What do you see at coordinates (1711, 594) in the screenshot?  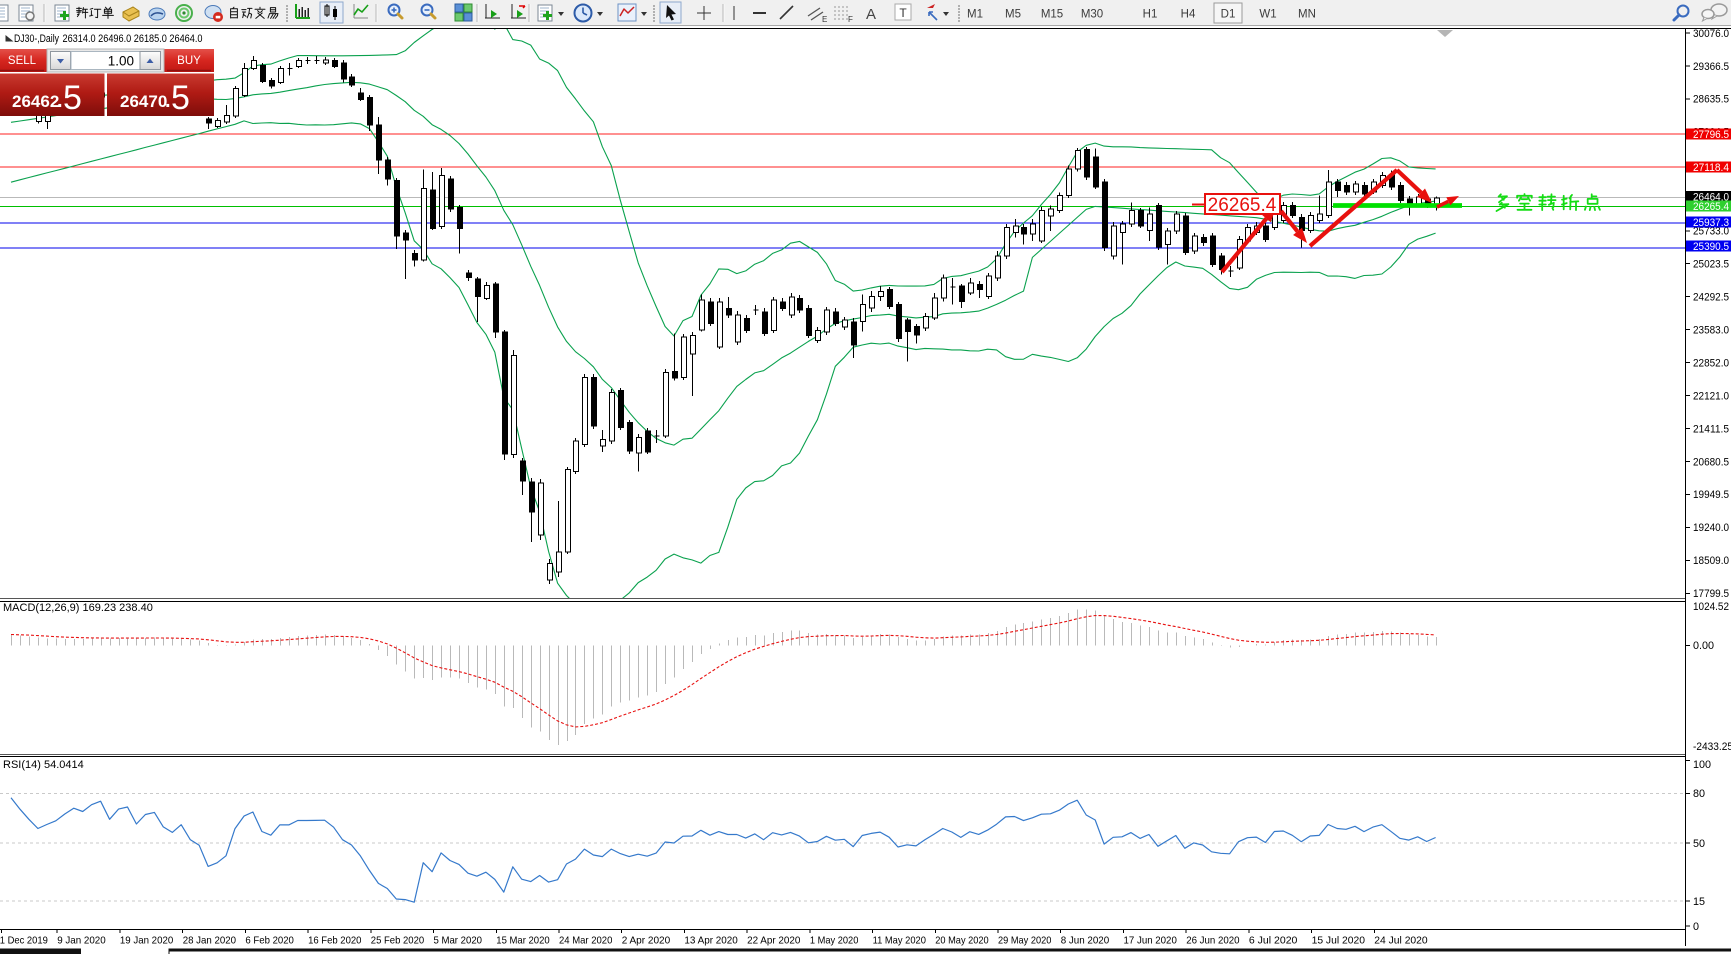 I see `svg-text: 17799.5` at bounding box center [1711, 594].